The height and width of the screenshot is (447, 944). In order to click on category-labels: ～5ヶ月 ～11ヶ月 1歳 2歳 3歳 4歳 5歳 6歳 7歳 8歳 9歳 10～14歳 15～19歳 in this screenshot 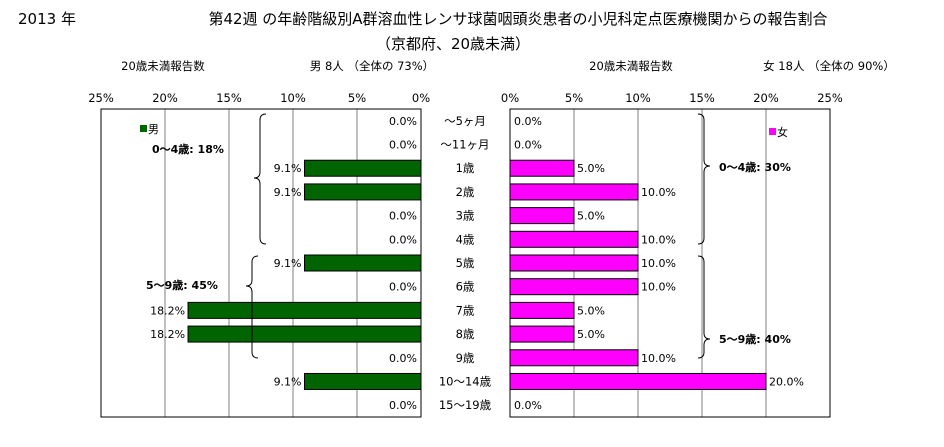, I will do `click(465, 263)`.